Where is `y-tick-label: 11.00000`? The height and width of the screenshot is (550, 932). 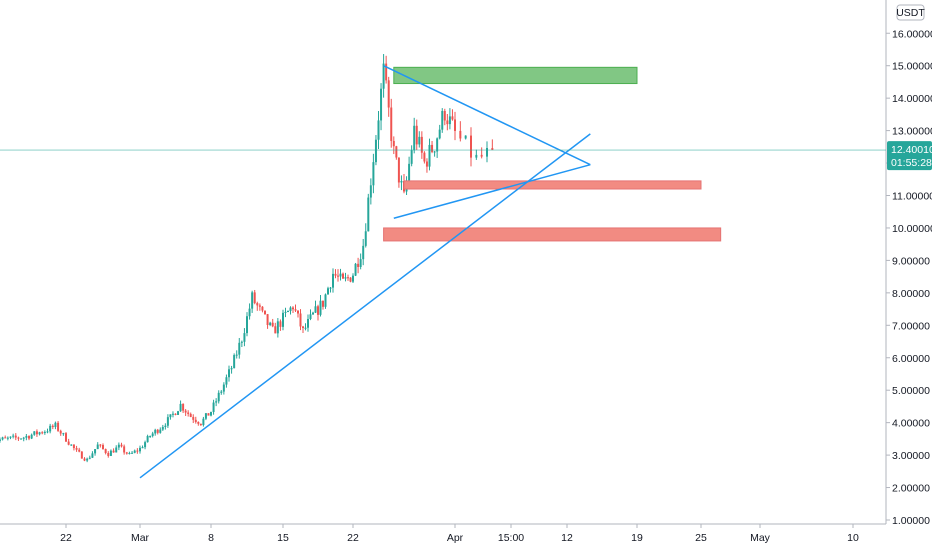 y-tick-label: 11.00000 is located at coordinates (912, 197).